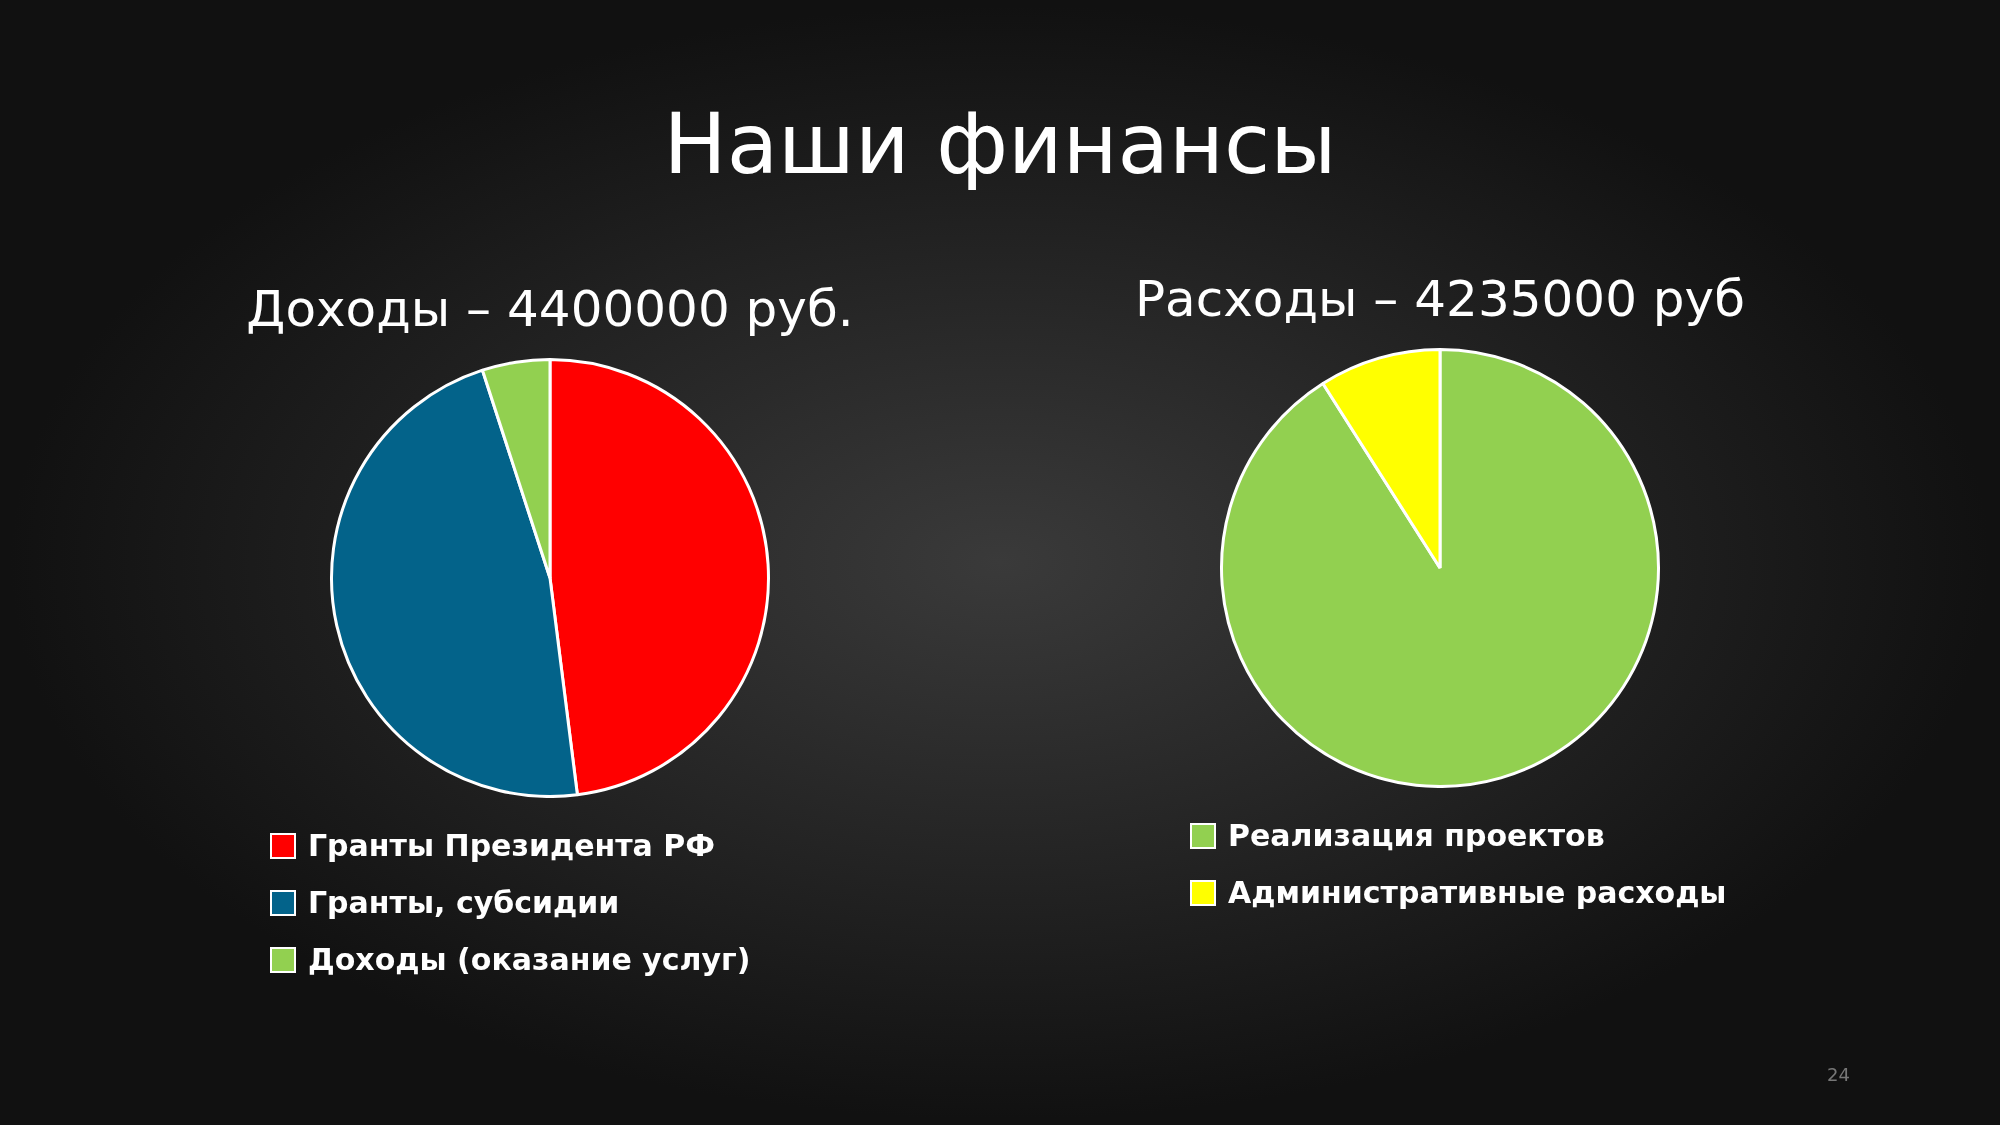 This screenshot has height=1125, width=2000. Describe the element at coordinates (529, 959) in the screenshot. I see `legend-label: Доходы (оказание услуг)` at that location.